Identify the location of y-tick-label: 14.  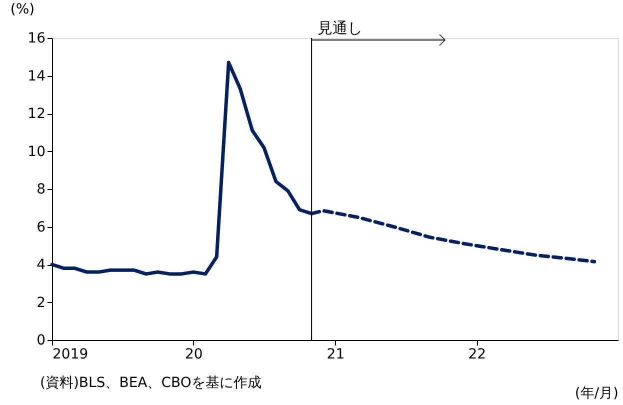
(37, 76).